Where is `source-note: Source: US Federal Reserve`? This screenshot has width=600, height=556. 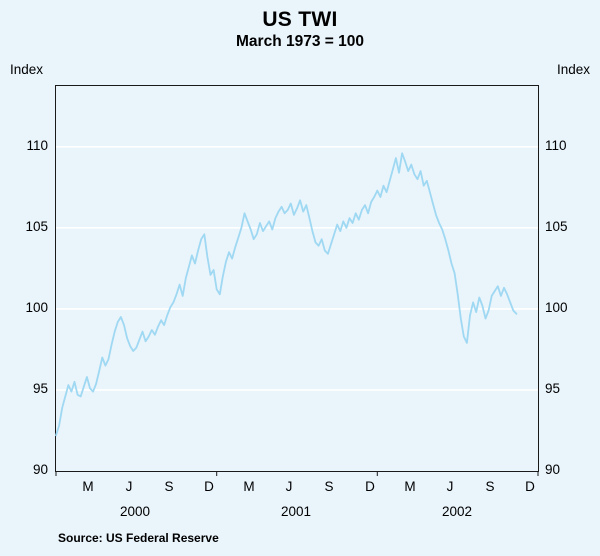 source-note: Source: US Federal Reserve is located at coordinates (138, 538).